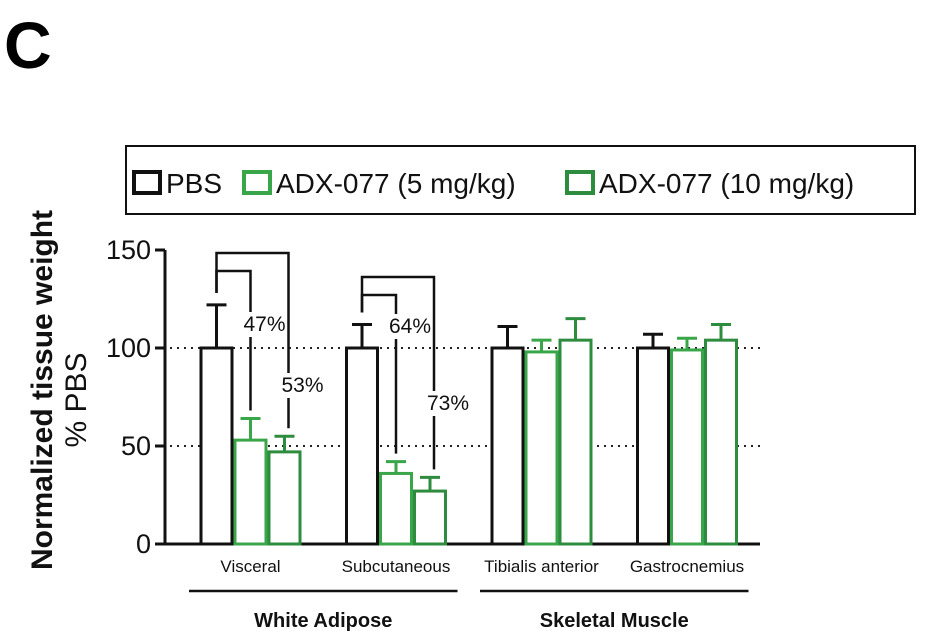  I want to click on category-label: Gastrocnemius, so click(687, 566).